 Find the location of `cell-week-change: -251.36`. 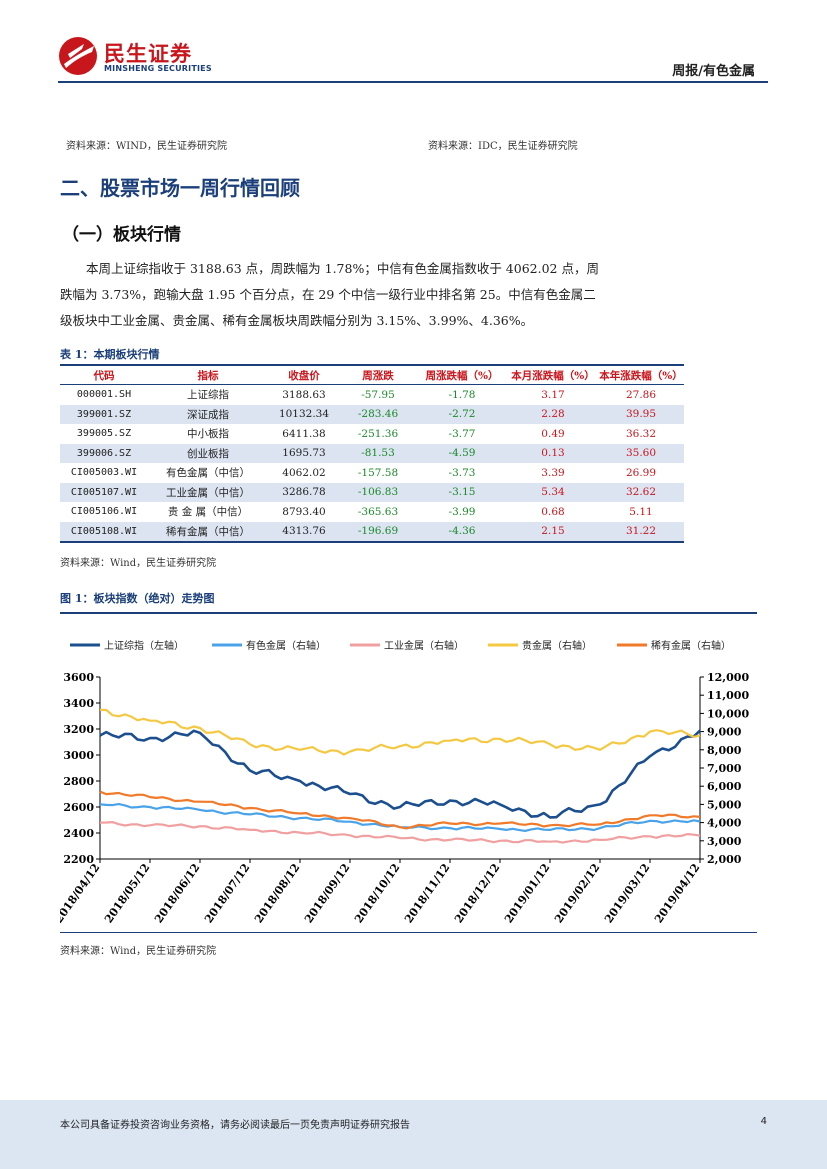

cell-week-change: -251.36 is located at coordinates (378, 433).